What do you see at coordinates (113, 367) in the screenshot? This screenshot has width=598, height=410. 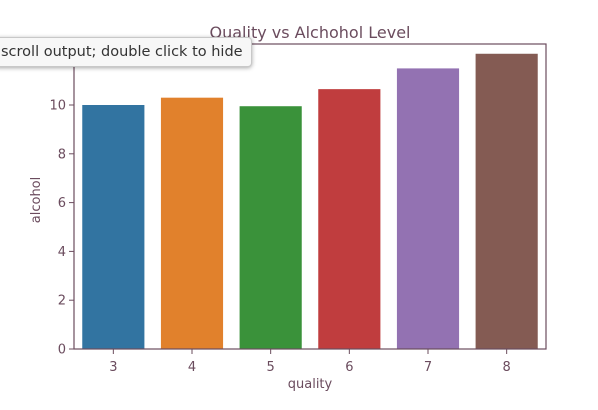 I see `x-tick-label: 3` at bounding box center [113, 367].